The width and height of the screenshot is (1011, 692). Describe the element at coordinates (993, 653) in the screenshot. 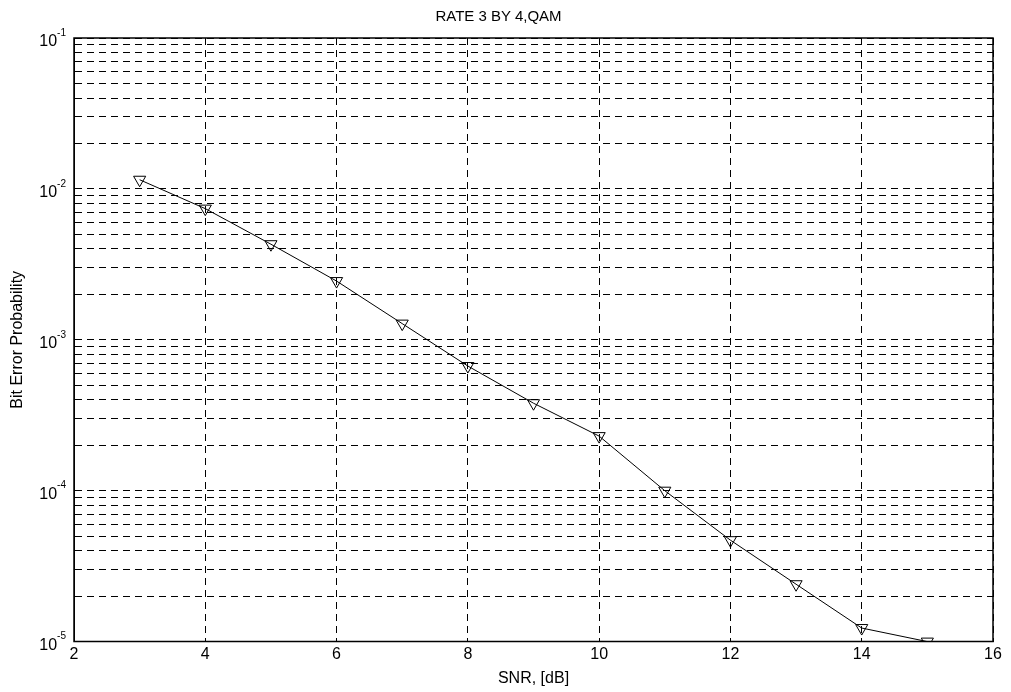

I see `x-tick-label: 16` at that location.